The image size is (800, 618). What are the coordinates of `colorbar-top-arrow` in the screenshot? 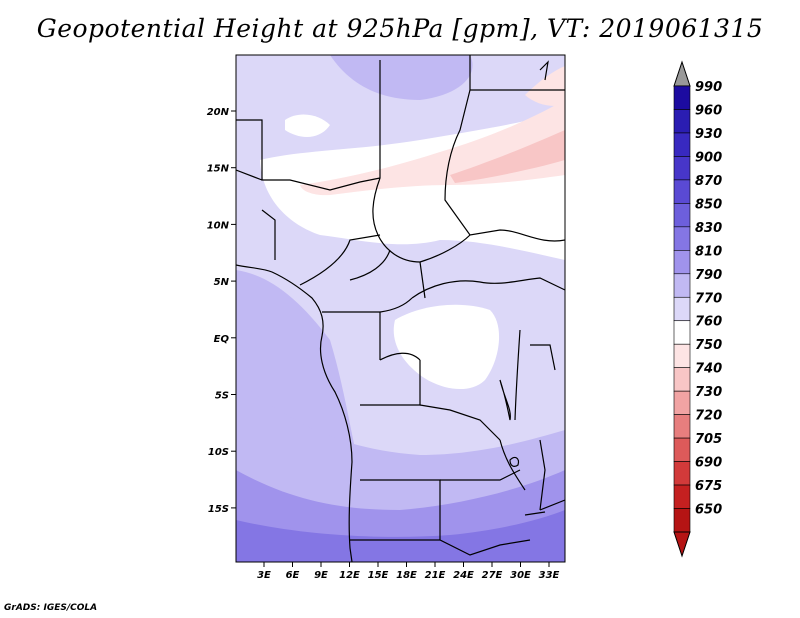 It's located at (682, 73).